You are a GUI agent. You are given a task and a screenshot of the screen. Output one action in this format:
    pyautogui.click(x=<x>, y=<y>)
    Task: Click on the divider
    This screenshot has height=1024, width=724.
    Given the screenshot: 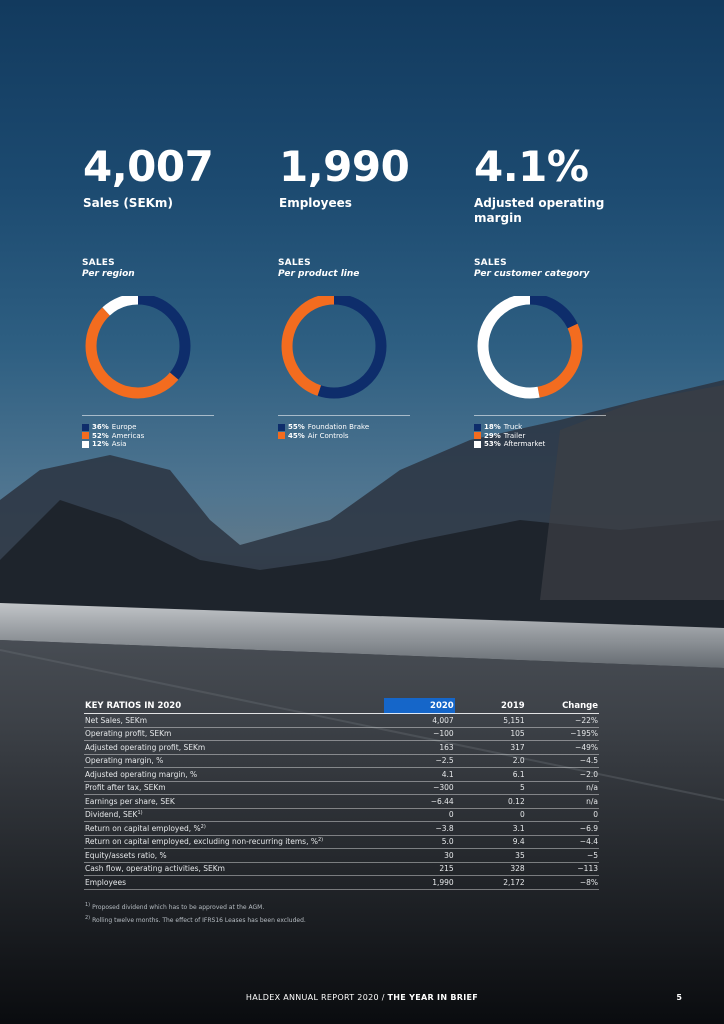 What is the action you would take?
    pyautogui.click(x=540, y=415)
    